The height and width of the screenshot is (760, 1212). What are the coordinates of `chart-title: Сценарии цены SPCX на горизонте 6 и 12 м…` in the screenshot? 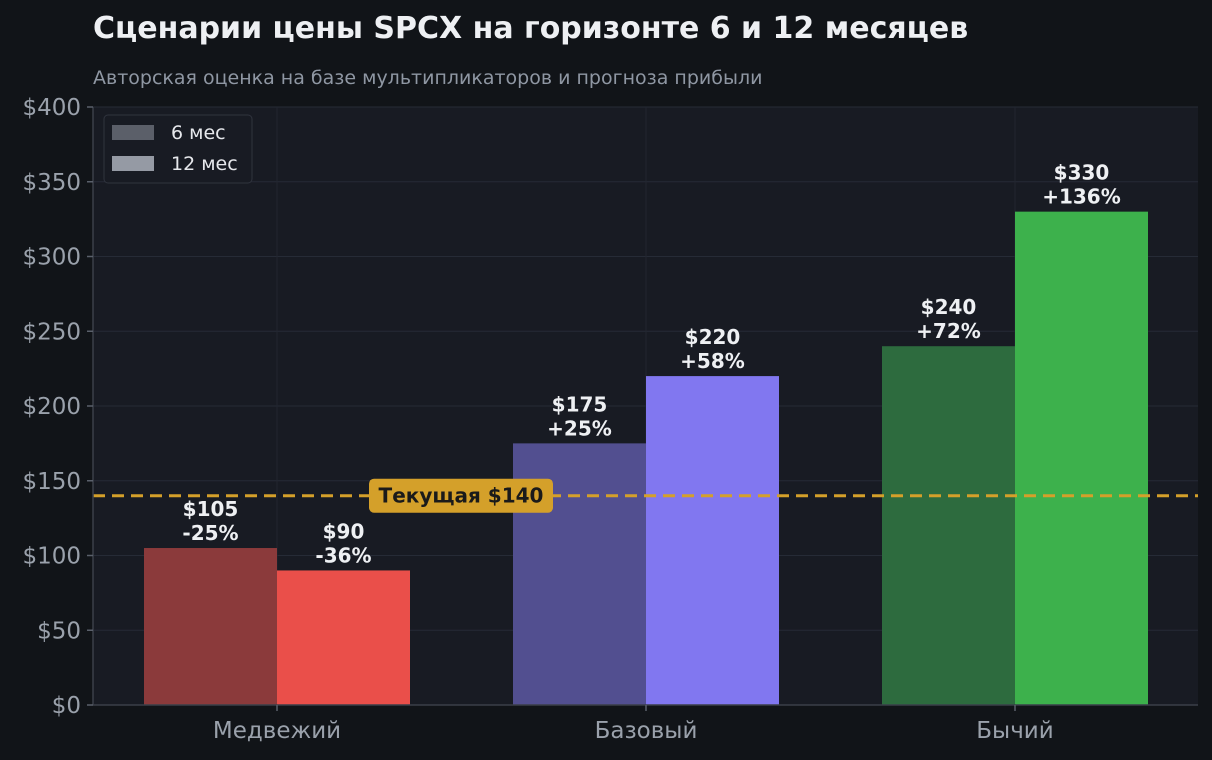 It's located at (530, 28).